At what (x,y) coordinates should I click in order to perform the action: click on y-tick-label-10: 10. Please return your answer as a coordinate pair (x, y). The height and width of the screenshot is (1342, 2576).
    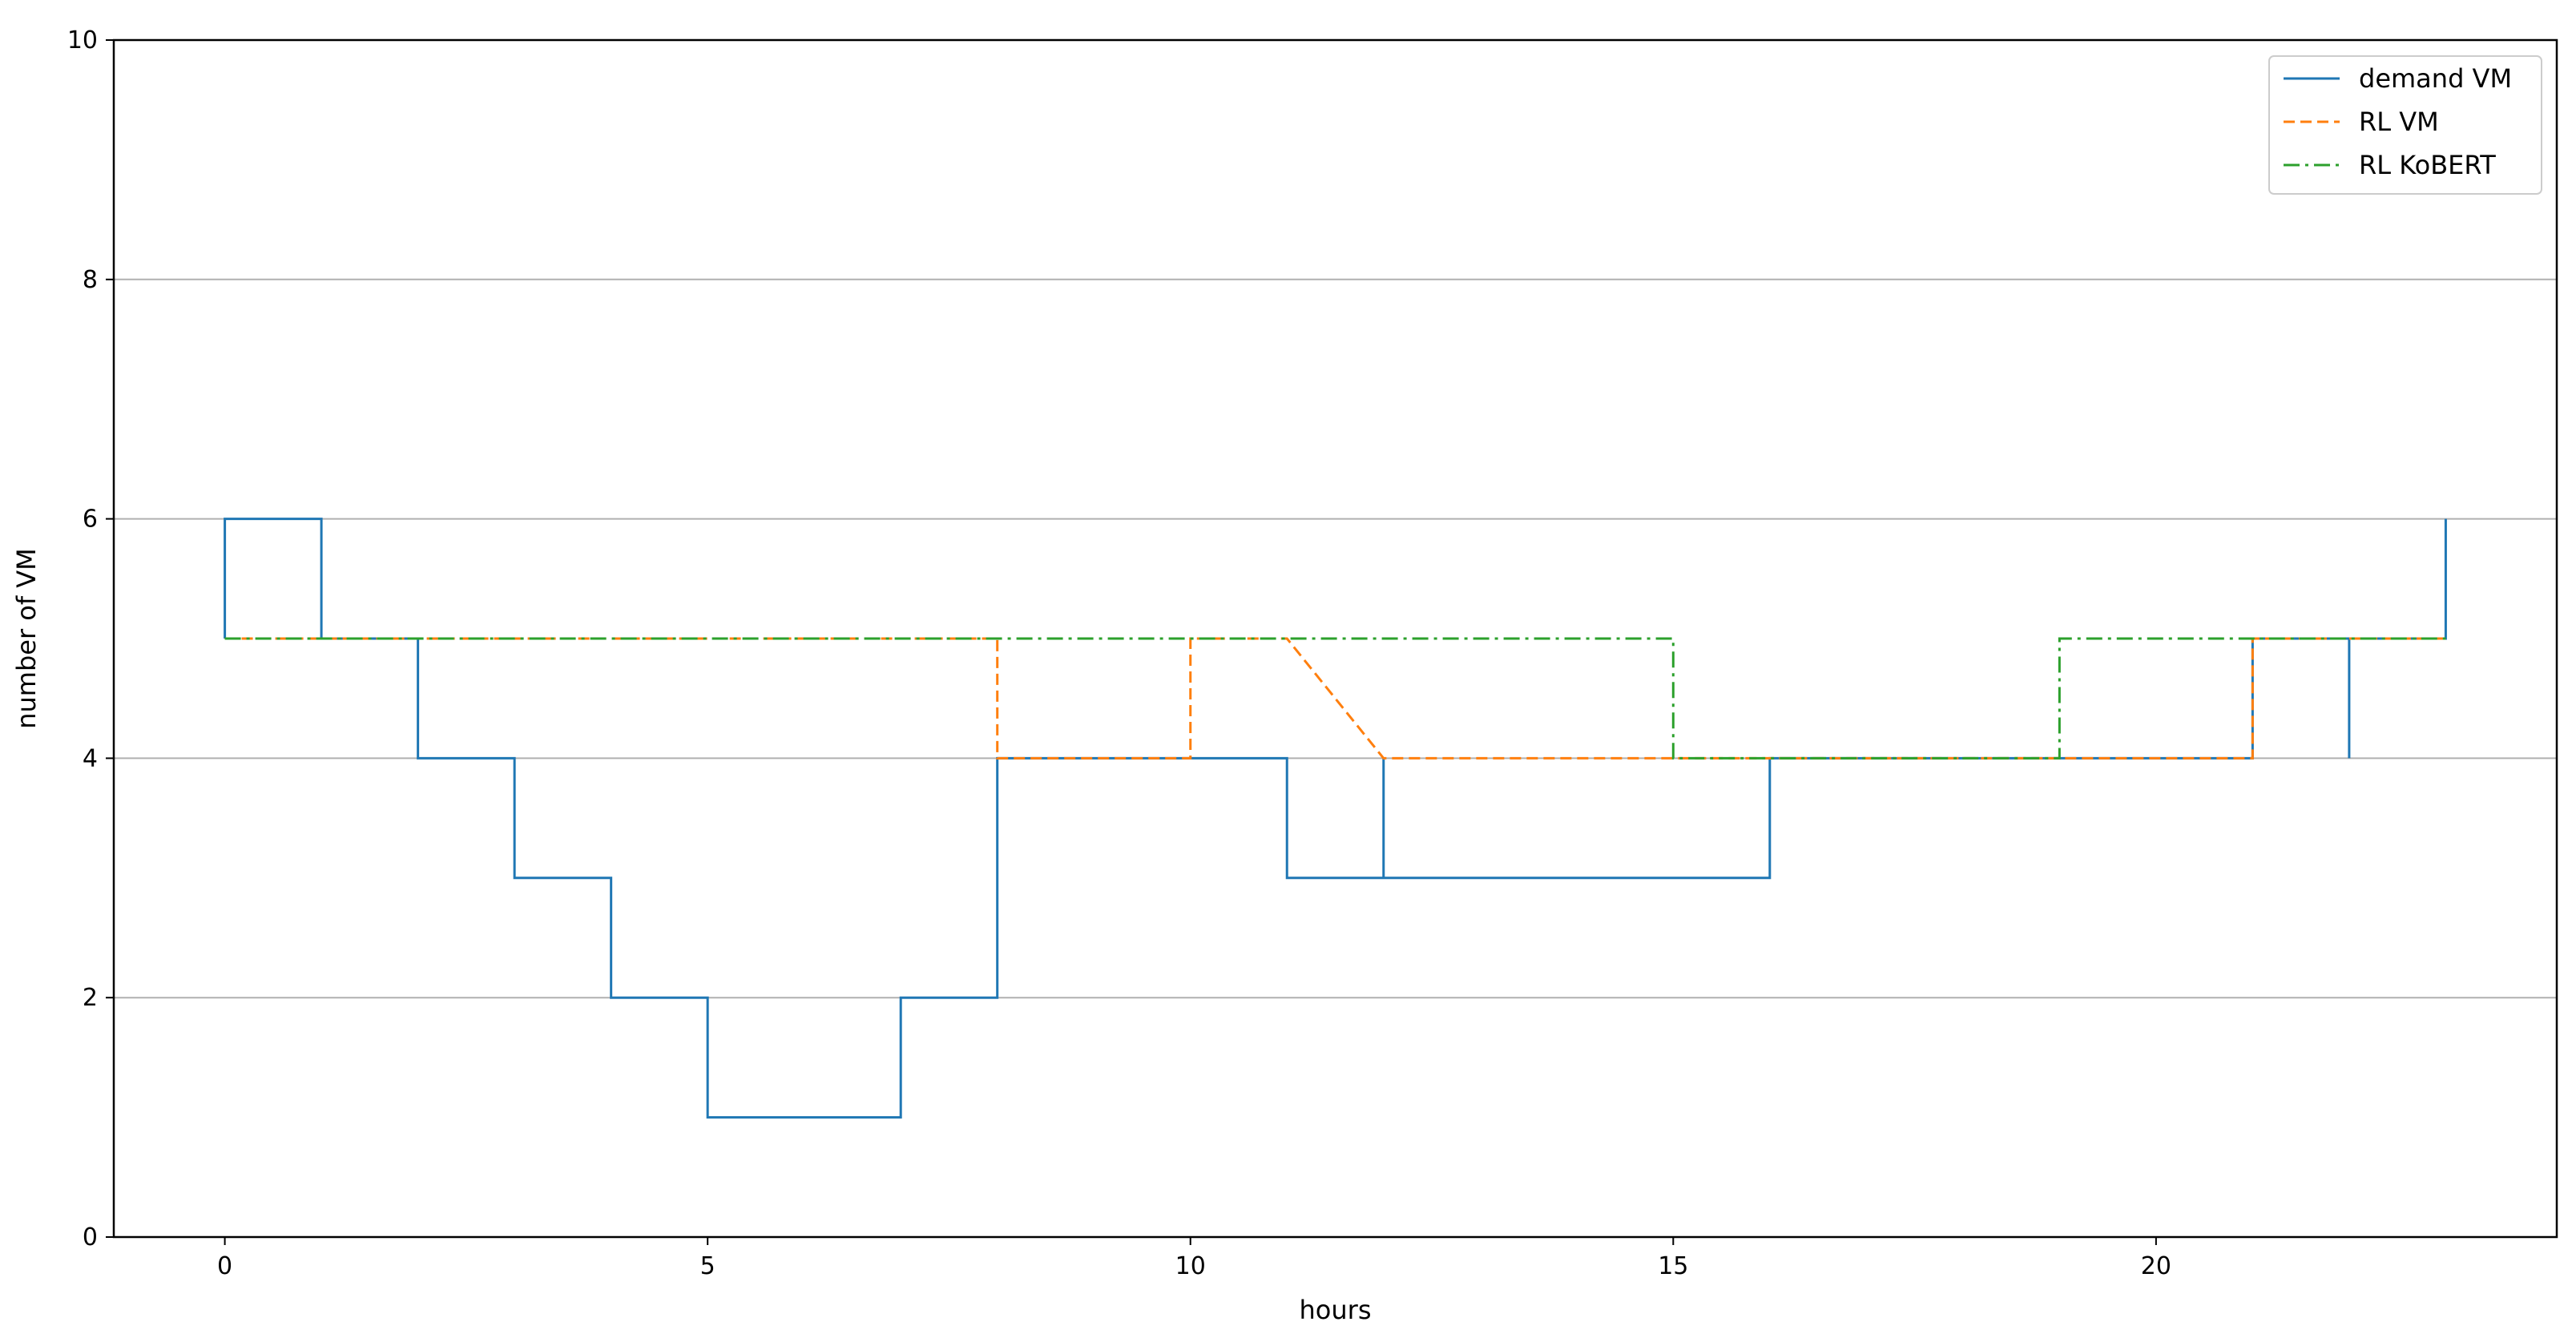
    Looking at the image, I should click on (82, 40).